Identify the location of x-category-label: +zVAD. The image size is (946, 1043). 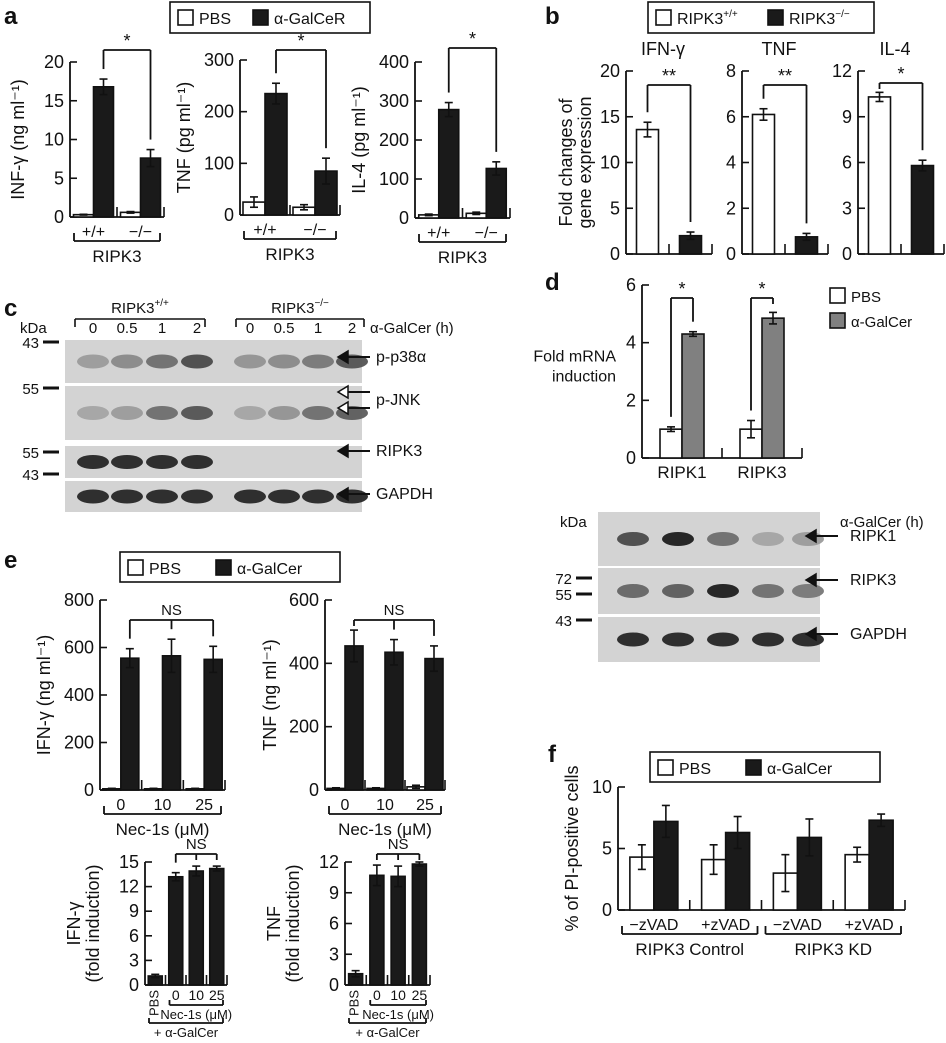
(725, 925).